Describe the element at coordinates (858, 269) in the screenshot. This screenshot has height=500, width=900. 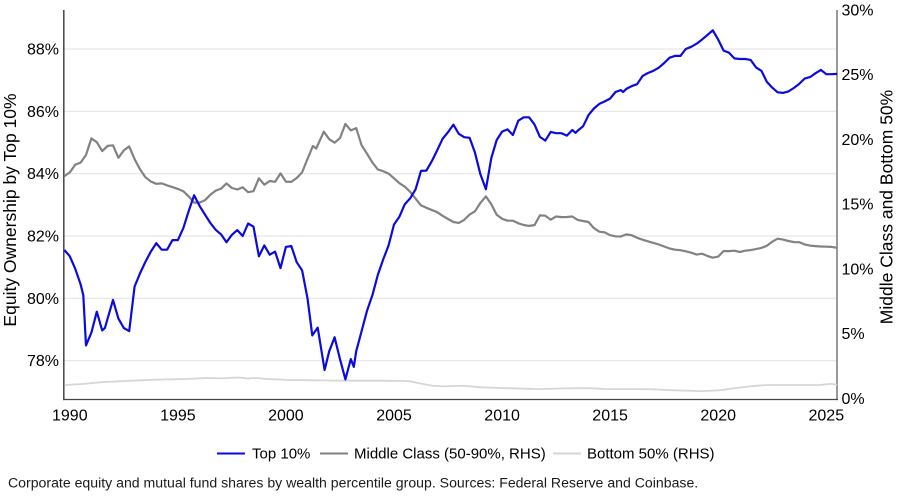
I see `svg-text: 10%` at that location.